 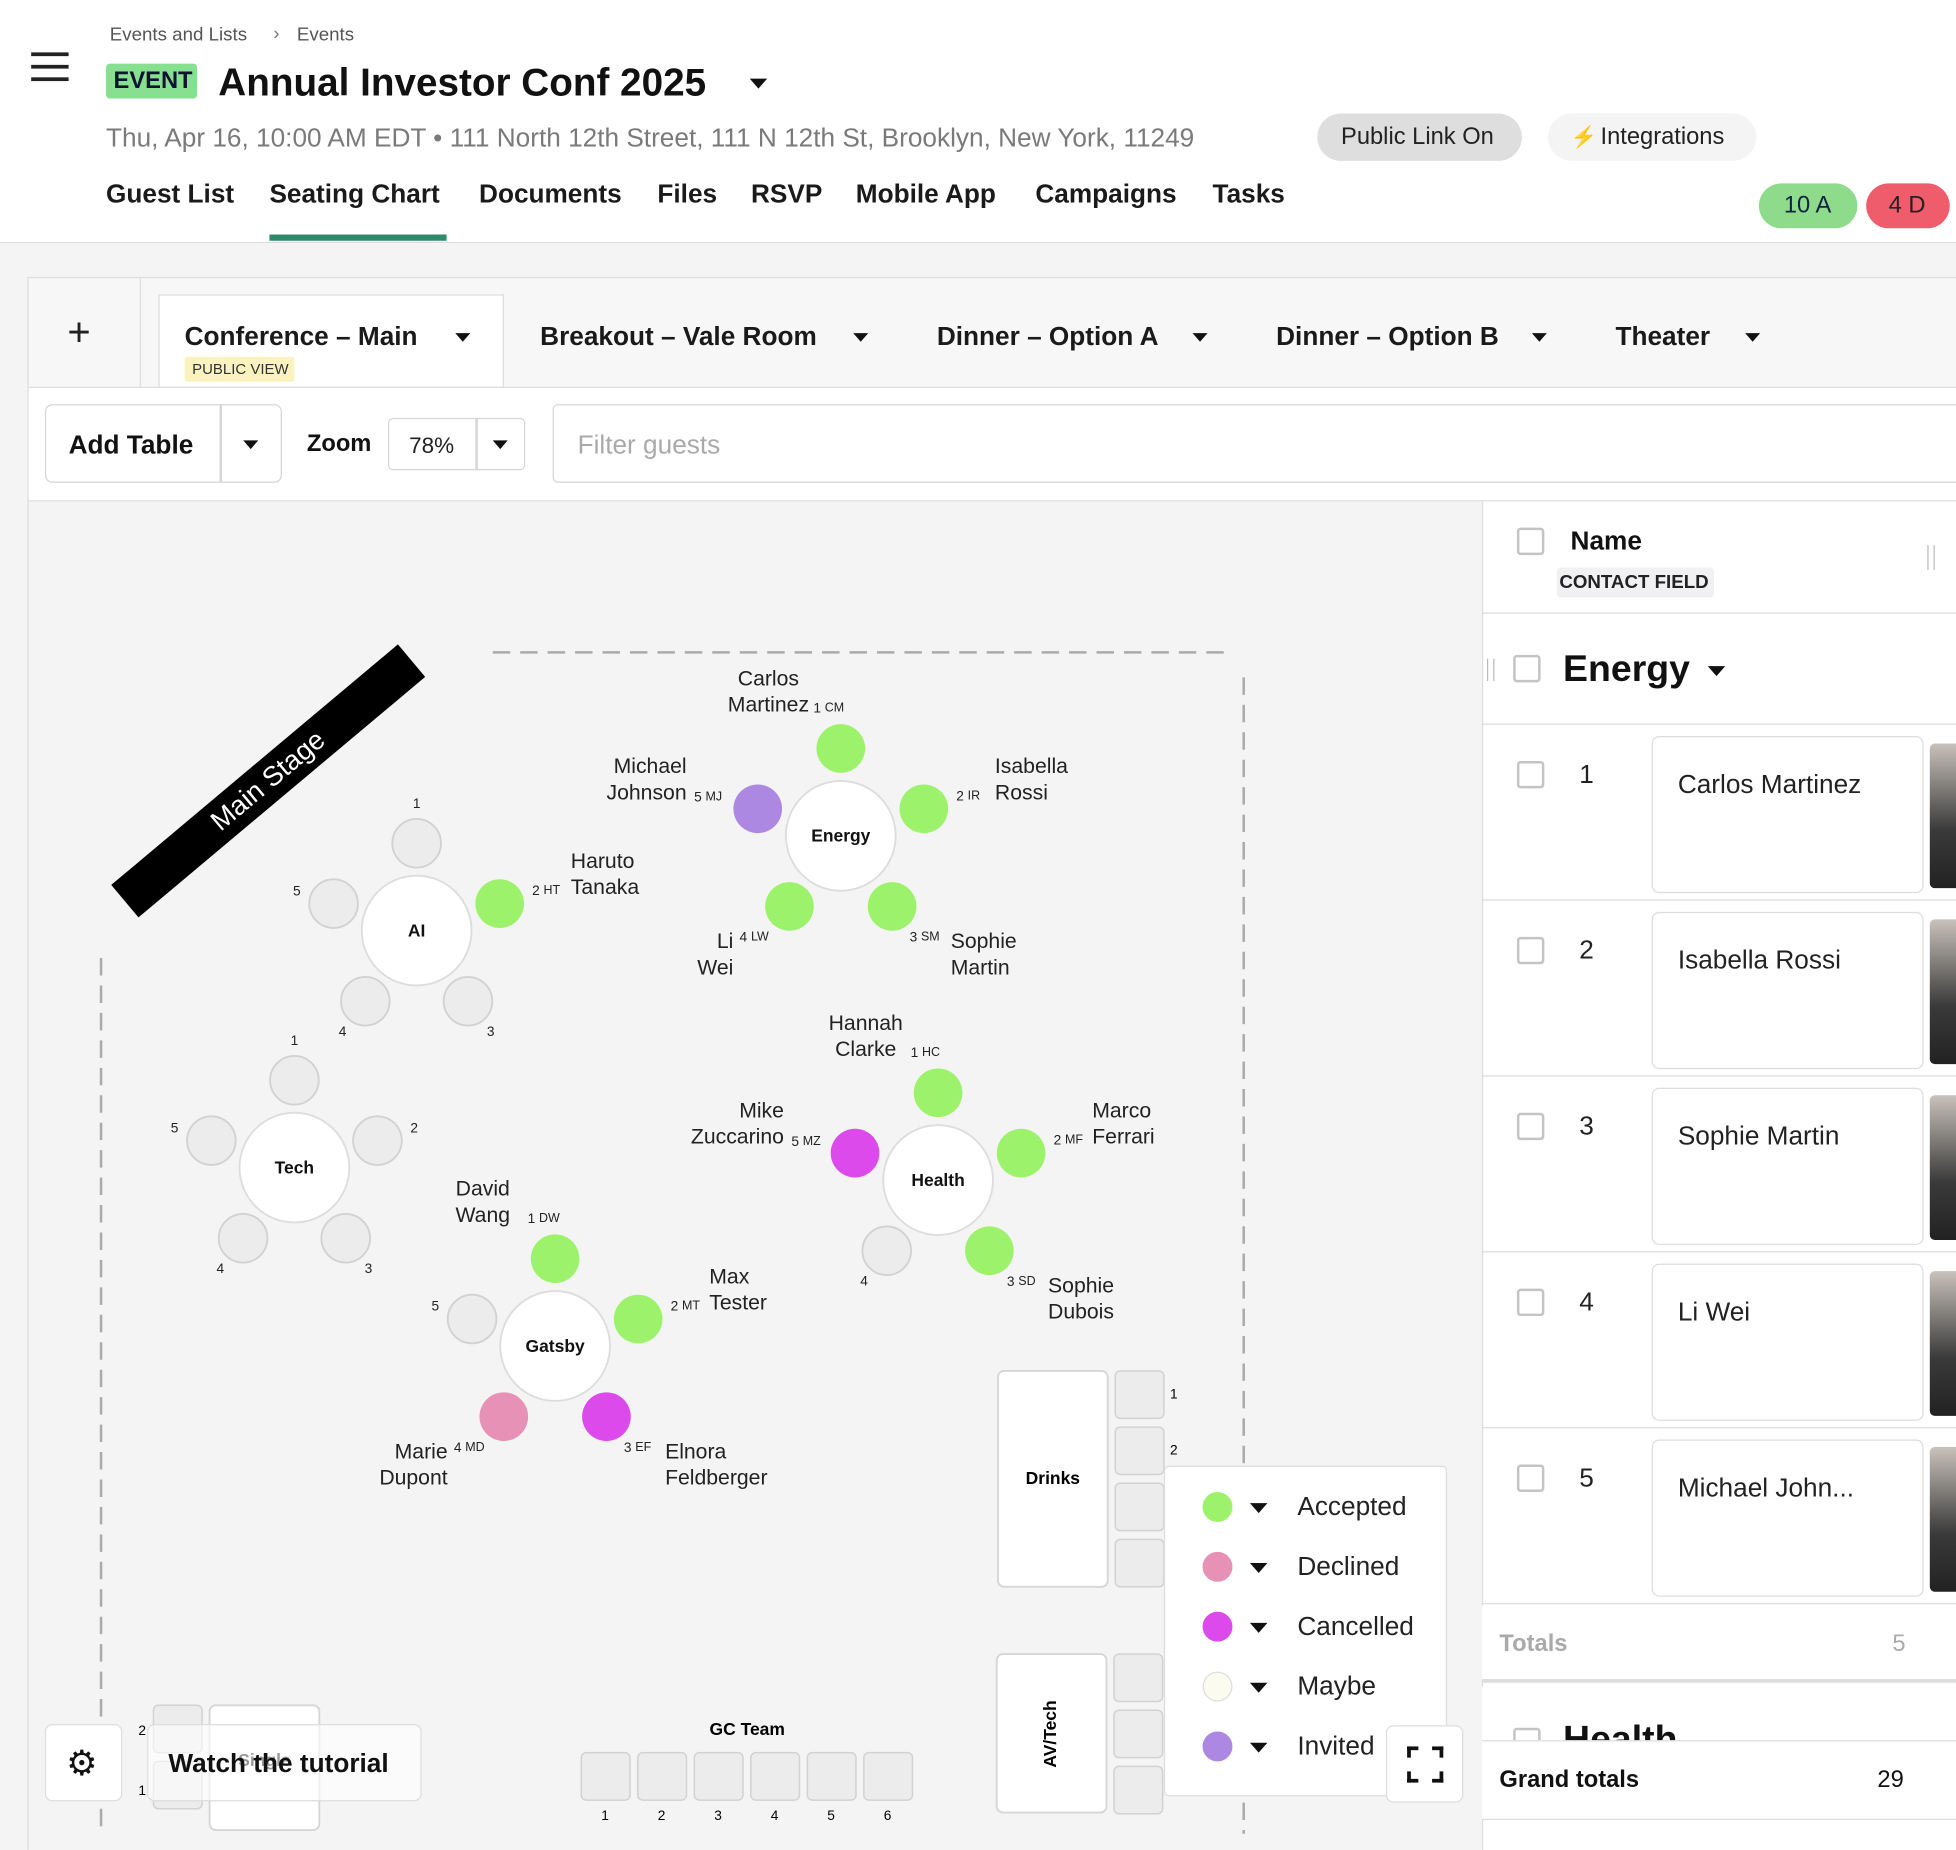 I want to click on settings-button: ⚙, so click(x=83, y=1762).